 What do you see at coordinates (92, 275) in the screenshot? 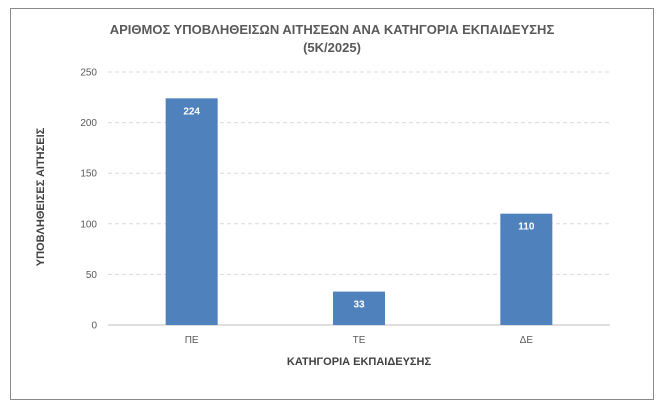
I see `y-tick-label: 50` at bounding box center [92, 275].